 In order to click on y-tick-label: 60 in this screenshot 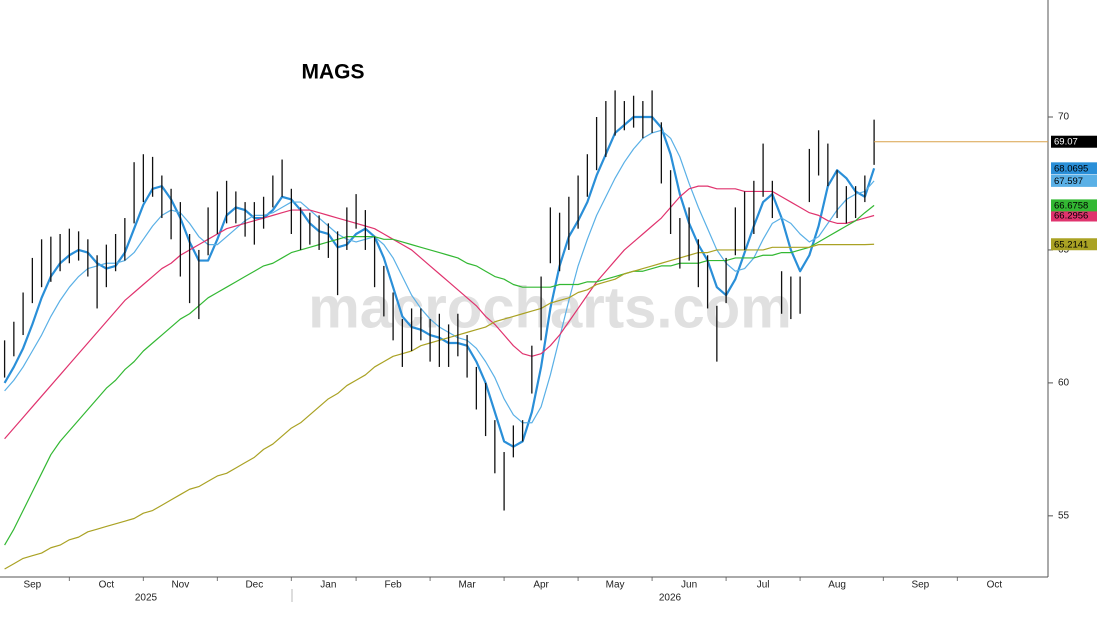, I will do `click(1064, 383)`.